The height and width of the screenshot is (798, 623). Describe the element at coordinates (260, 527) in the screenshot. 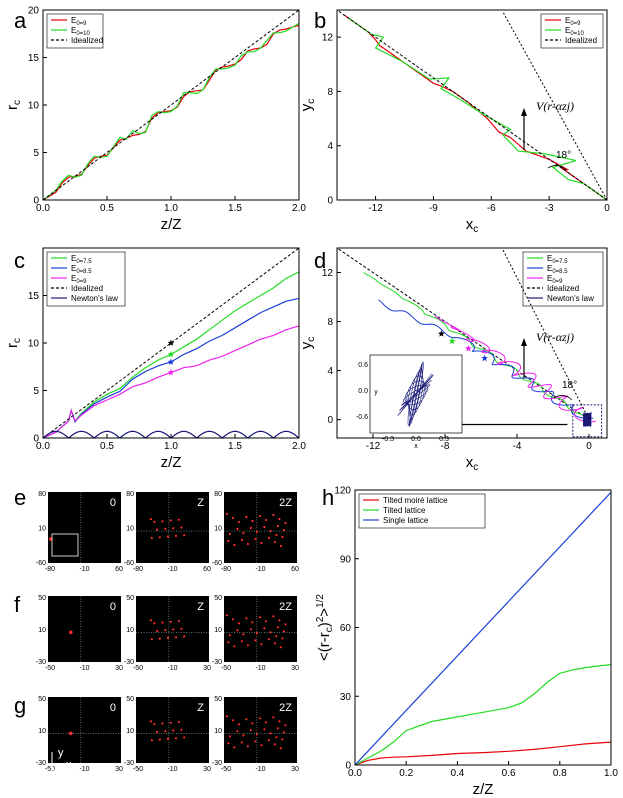

I see `image-background` at that location.